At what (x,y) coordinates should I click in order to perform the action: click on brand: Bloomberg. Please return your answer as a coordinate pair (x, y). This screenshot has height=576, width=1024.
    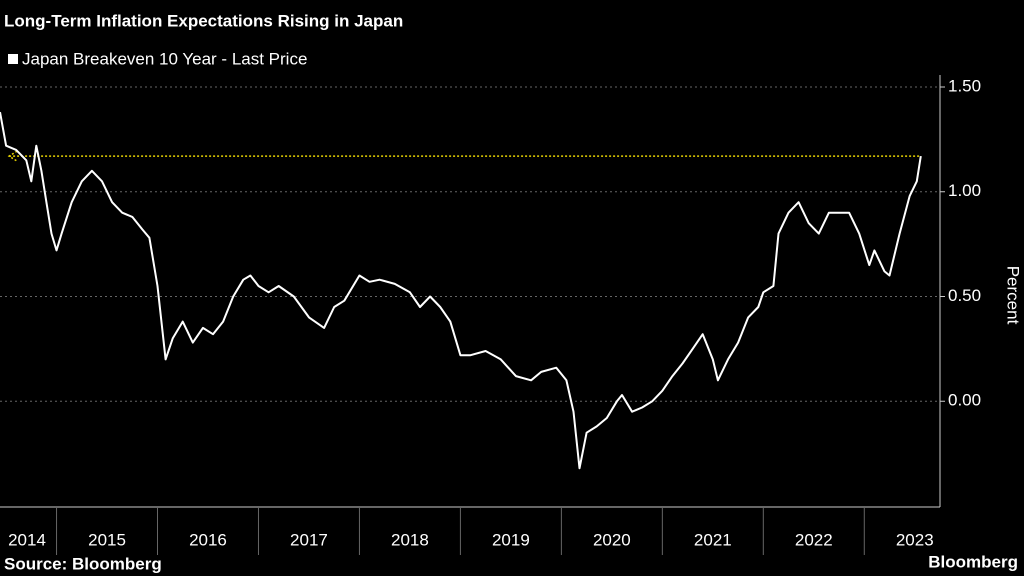
    Looking at the image, I should click on (973, 561).